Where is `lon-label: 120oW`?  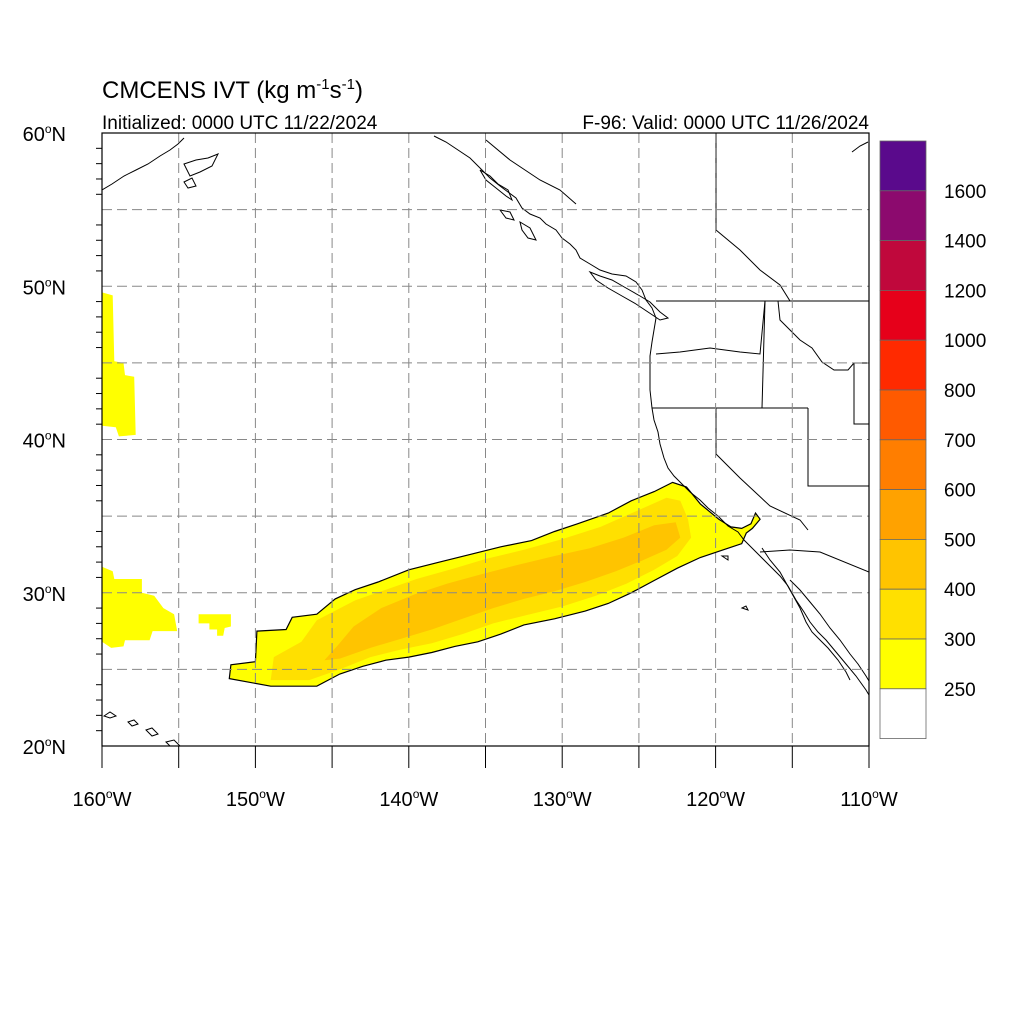 lon-label: 120oW is located at coordinates (715, 799).